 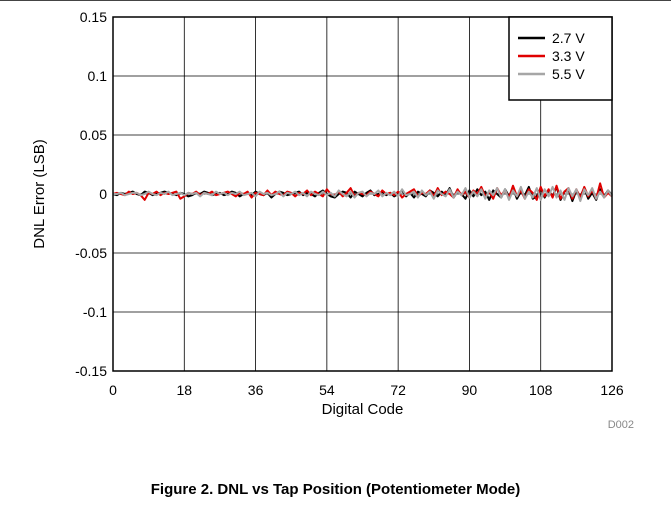 What do you see at coordinates (98, 76) in the screenshot?
I see `y-tick-label: 0.1` at bounding box center [98, 76].